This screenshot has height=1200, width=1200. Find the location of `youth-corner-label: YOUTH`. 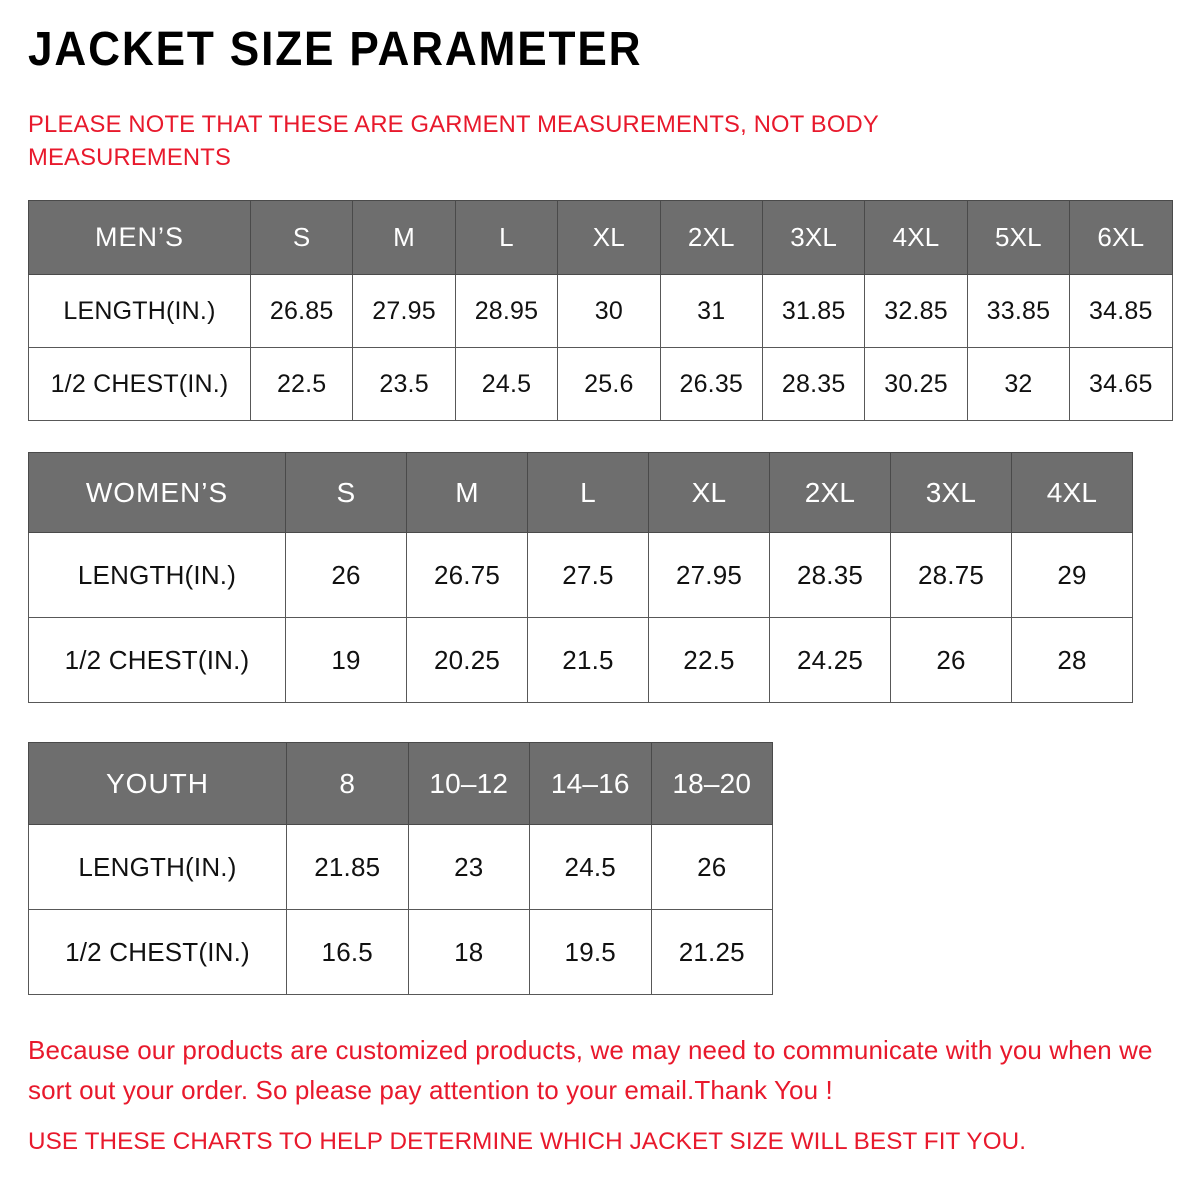

youth-corner-label: YOUTH is located at coordinates (157, 783).